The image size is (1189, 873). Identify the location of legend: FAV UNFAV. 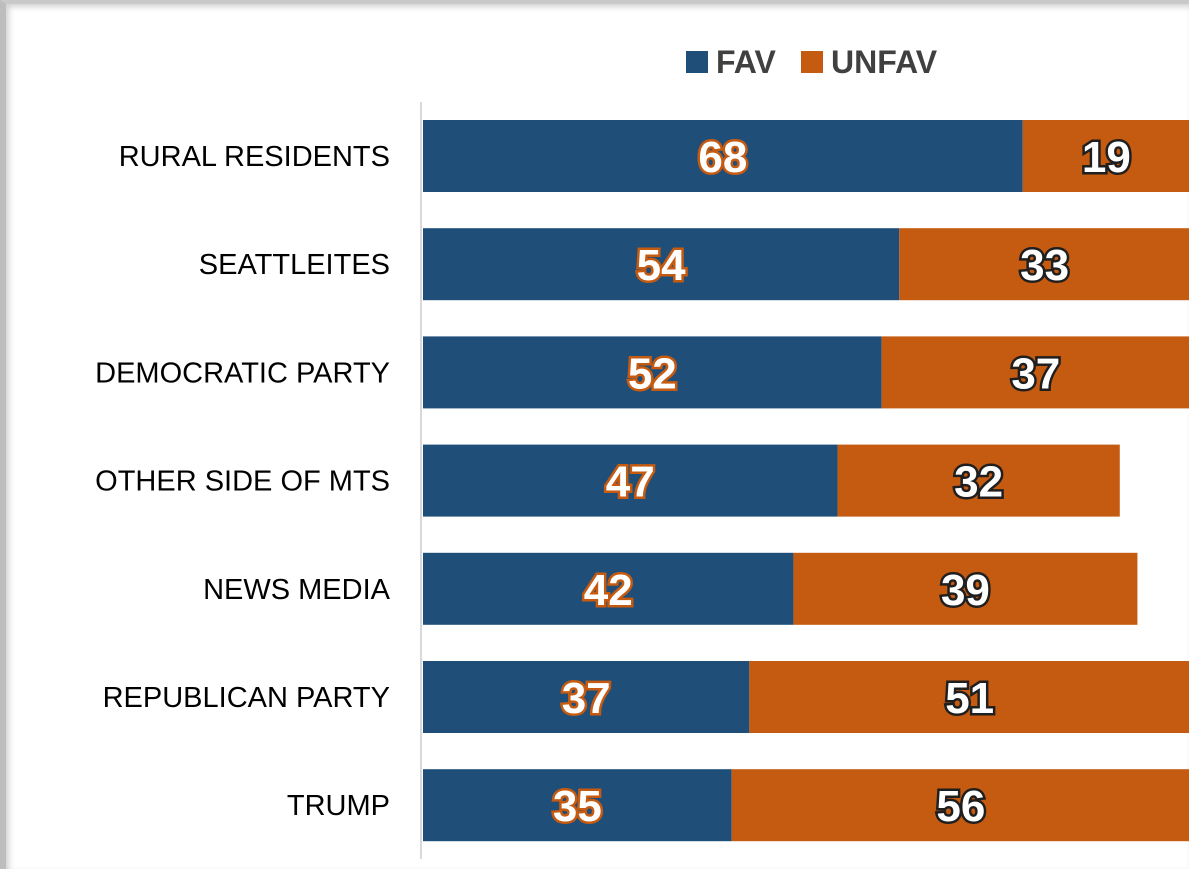
(812, 62).